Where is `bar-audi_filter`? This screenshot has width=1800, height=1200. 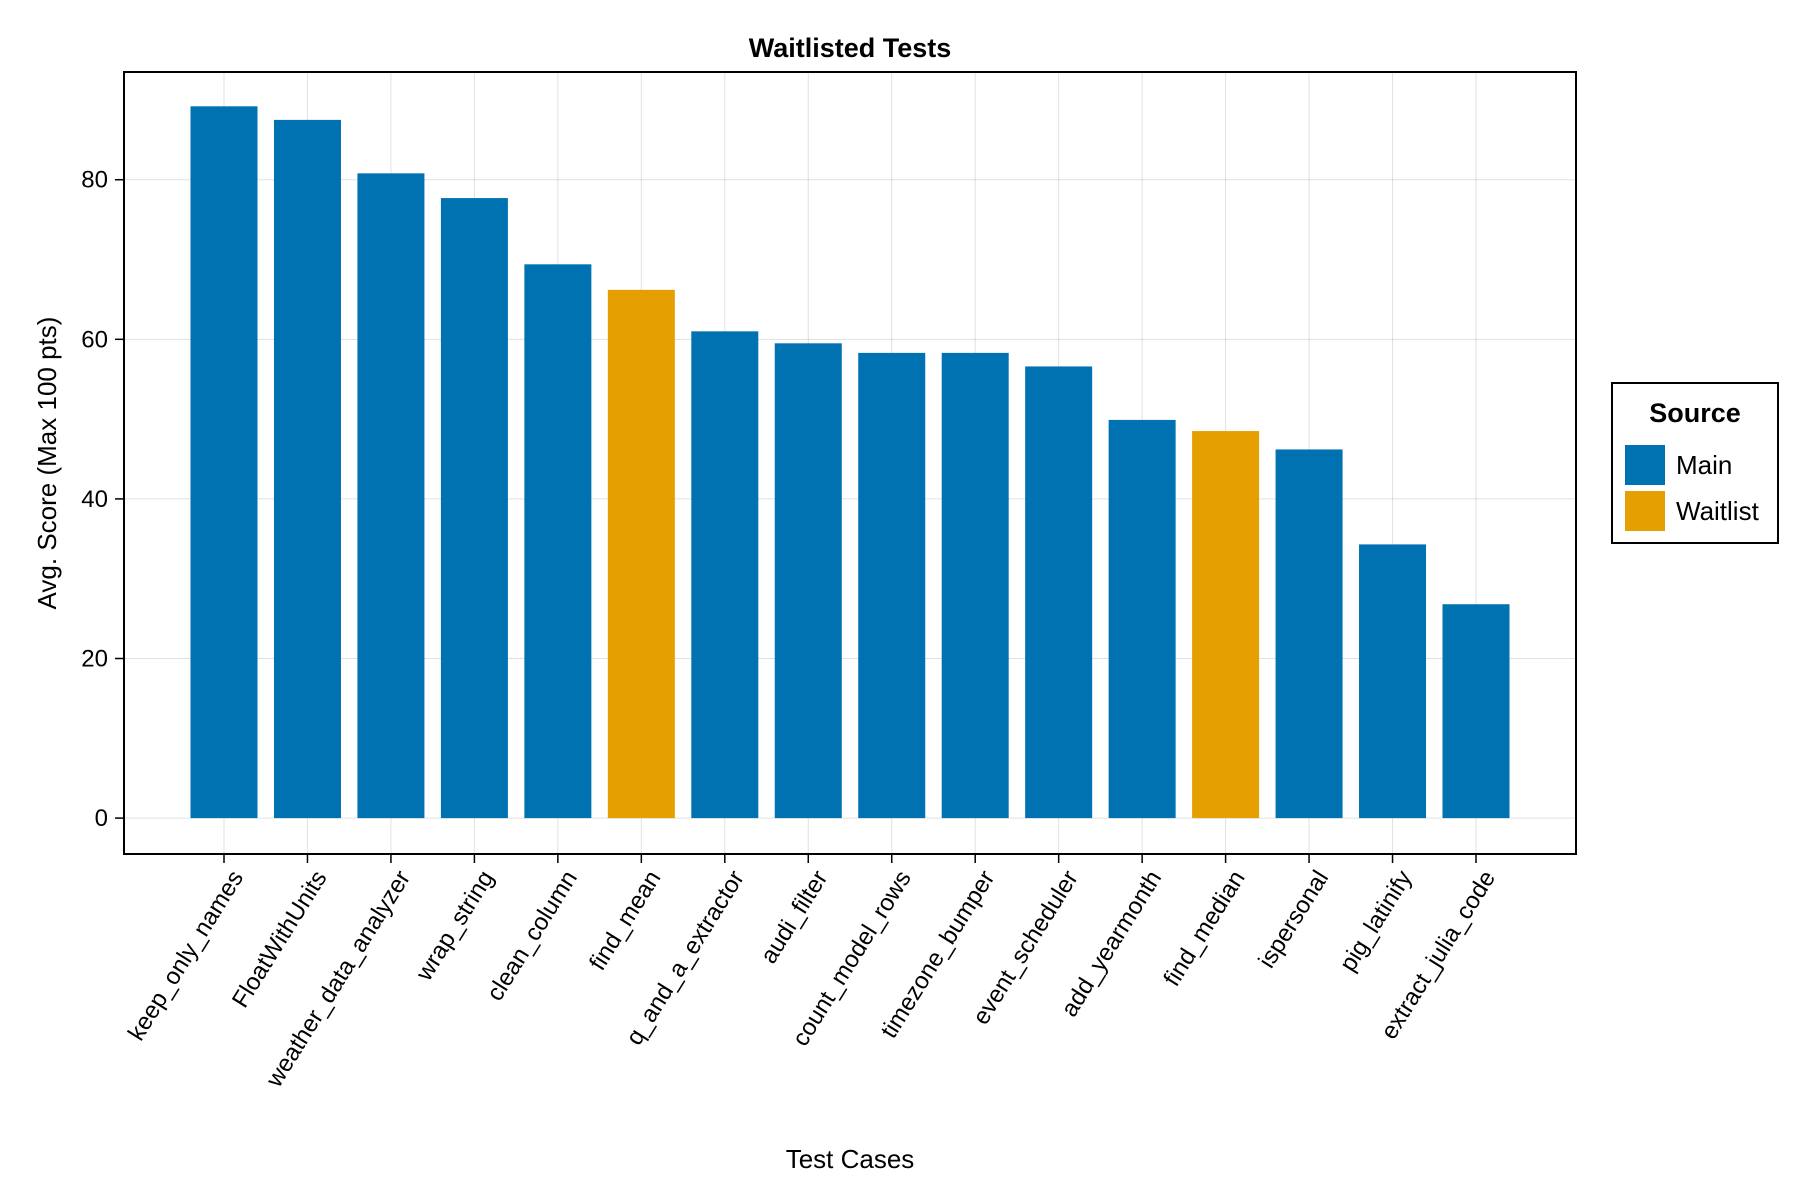 bar-audi_filter is located at coordinates (808, 581).